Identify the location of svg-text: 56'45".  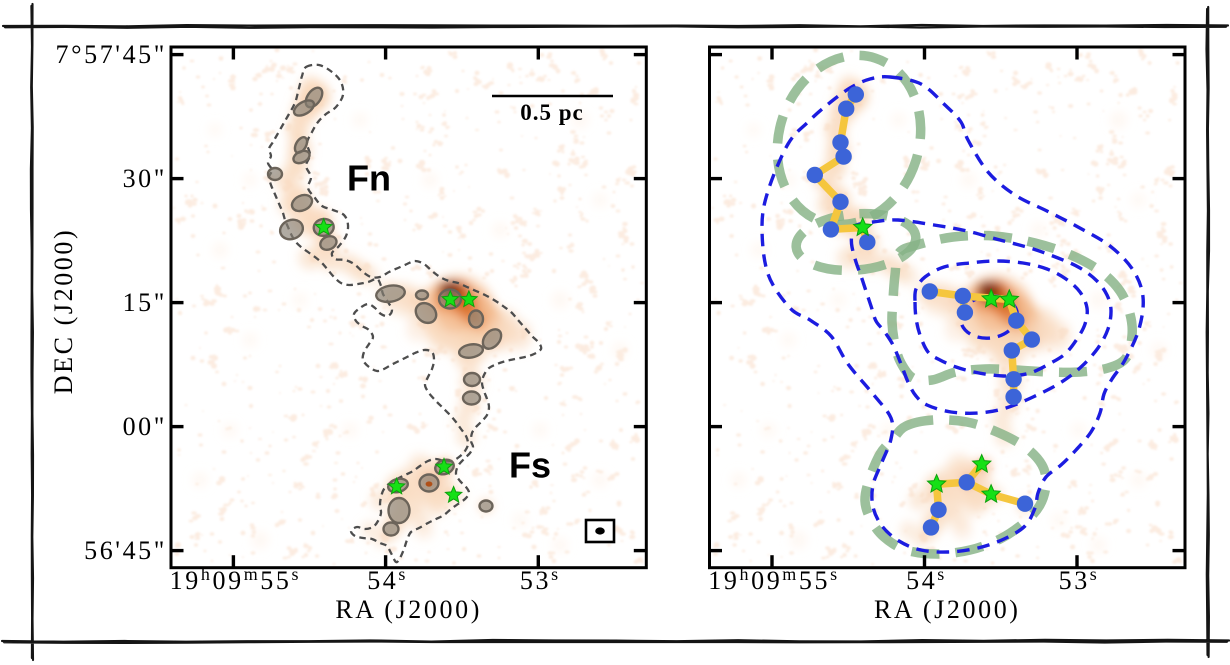
(125, 550).